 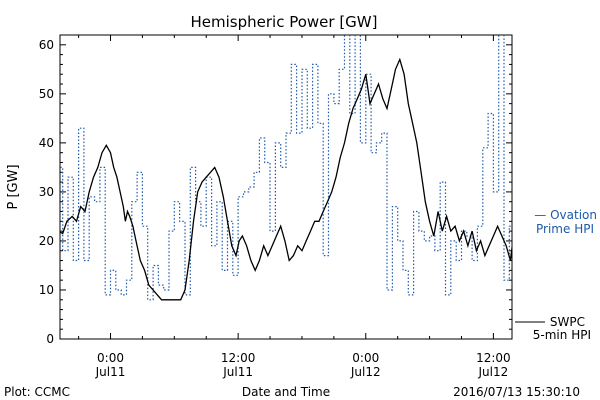 What do you see at coordinates (493, 372) in the screenshot?
I see `x-tick-date-3: Jul12` at bounding box center [493, 372].